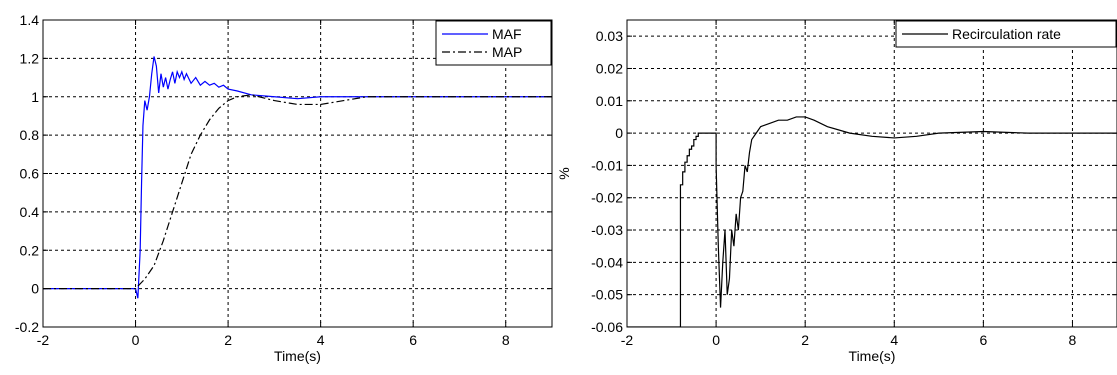 Image resolution: width=1117 pixels, height=375 pixels. I want to click on y-tick-label: -0.06, so click(607, 327).